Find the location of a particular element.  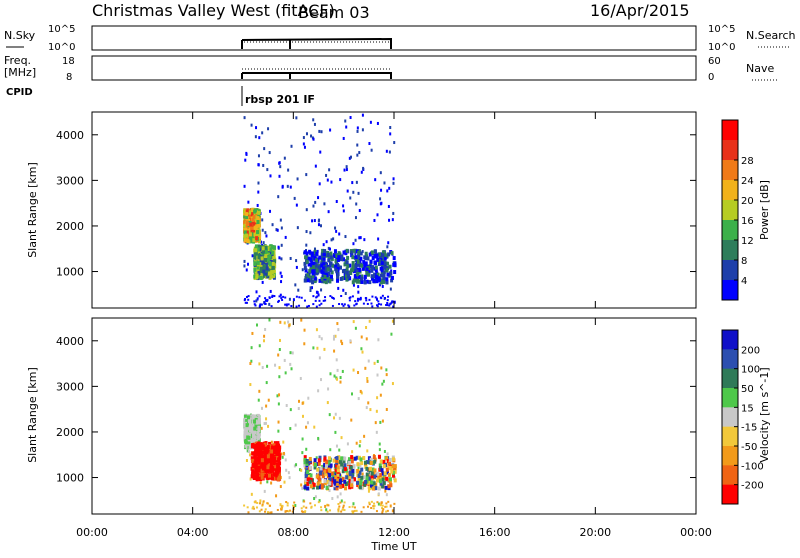

freq-trace is located at coordinates (316, 75).